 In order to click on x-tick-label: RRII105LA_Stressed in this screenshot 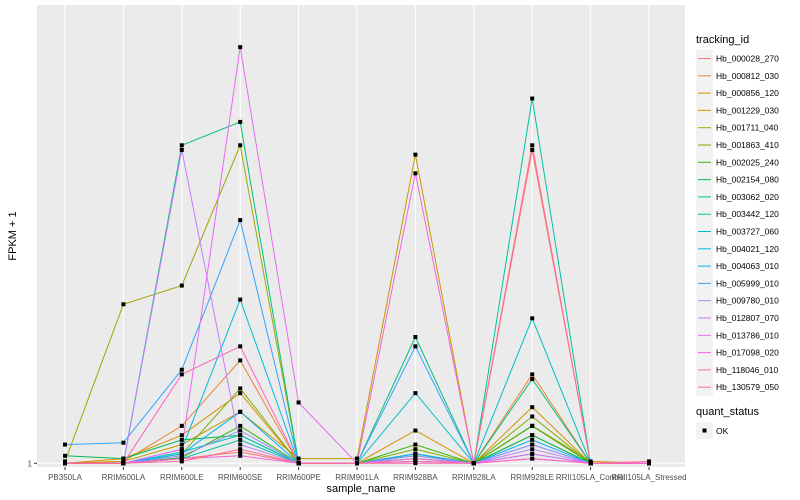, I will do `click(648, 477)`.